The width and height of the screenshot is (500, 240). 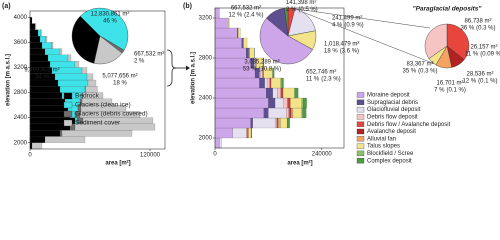 What do you see at coordinates (479, 81) in the screenshot?
I see `slice-share-label: 12 % (0.1 %)` at bounding box center [479, 81].